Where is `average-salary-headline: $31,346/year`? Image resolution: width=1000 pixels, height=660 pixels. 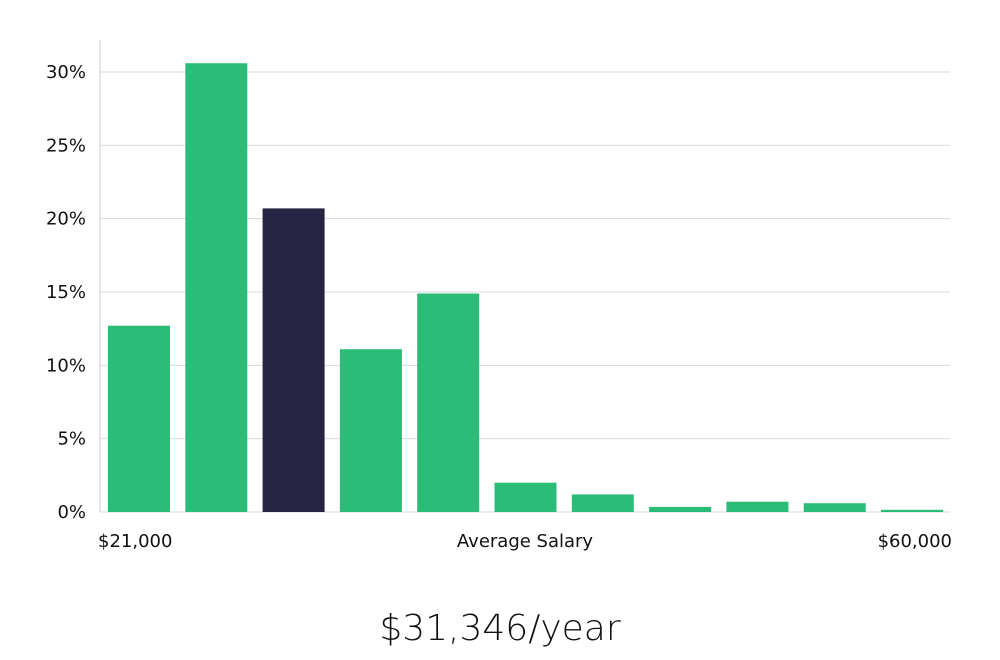 average-salary-headline: $31,346/year is located at coordinates (500, 628).